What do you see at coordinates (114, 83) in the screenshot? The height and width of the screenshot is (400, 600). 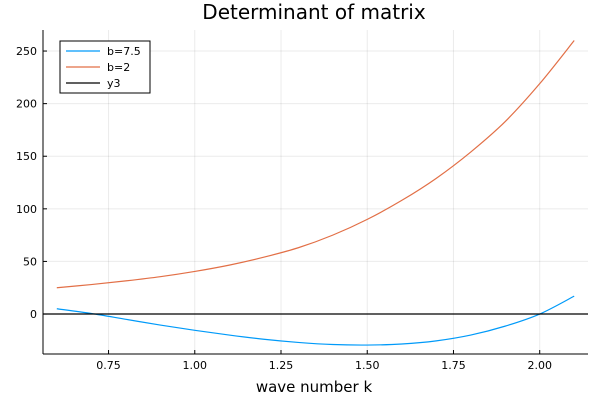 I see `legend-label: y3` at bounding box center [114, 83].